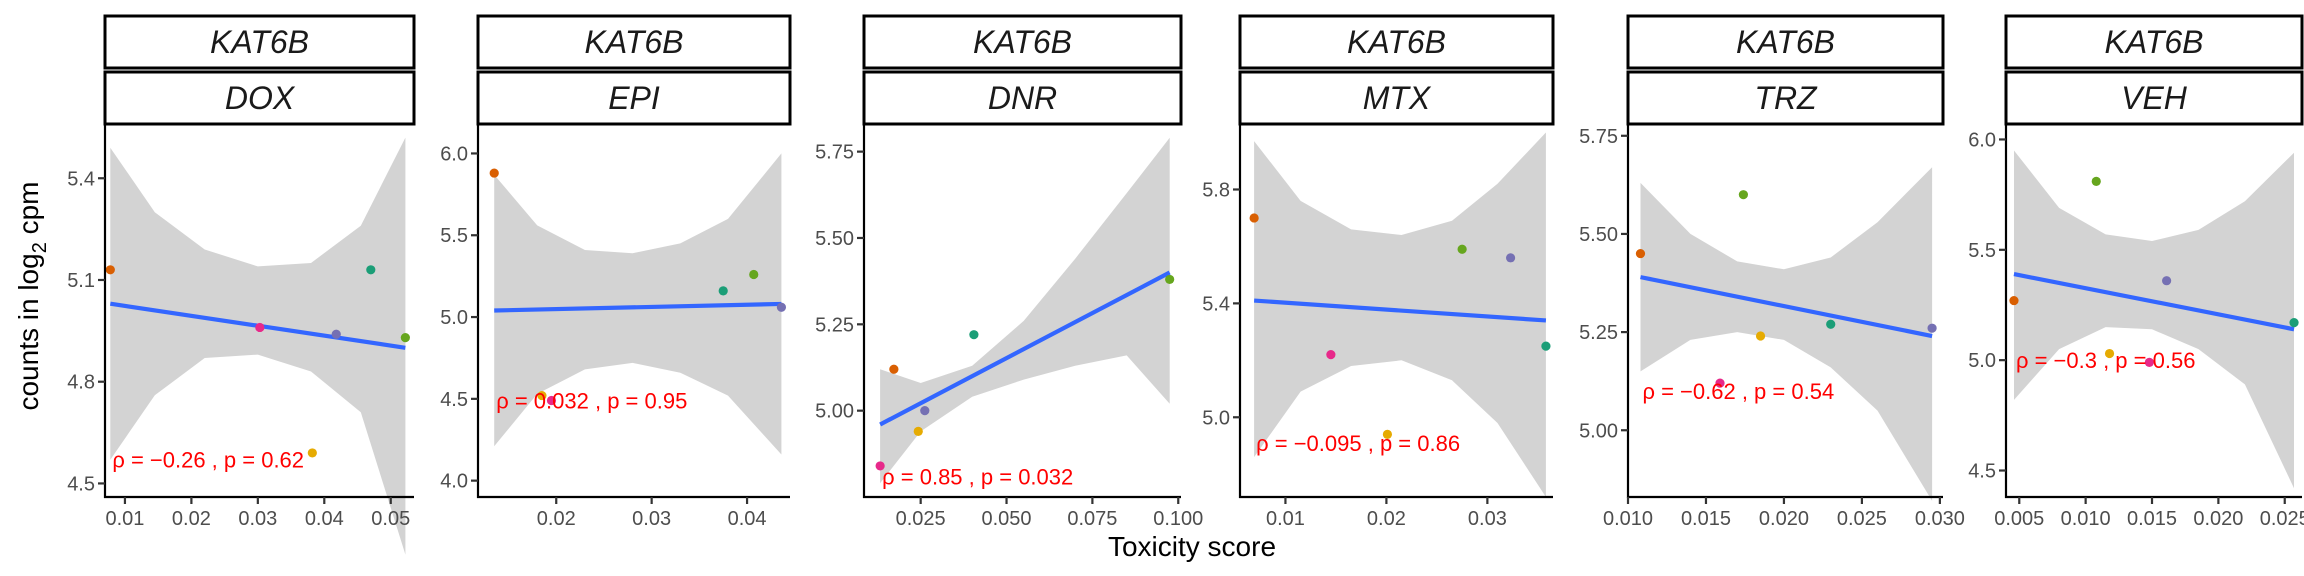  Describe the element at coordinates (32, 295) in the screenshot. I see `y-axis-title: counts in log2 cpm` at that location.